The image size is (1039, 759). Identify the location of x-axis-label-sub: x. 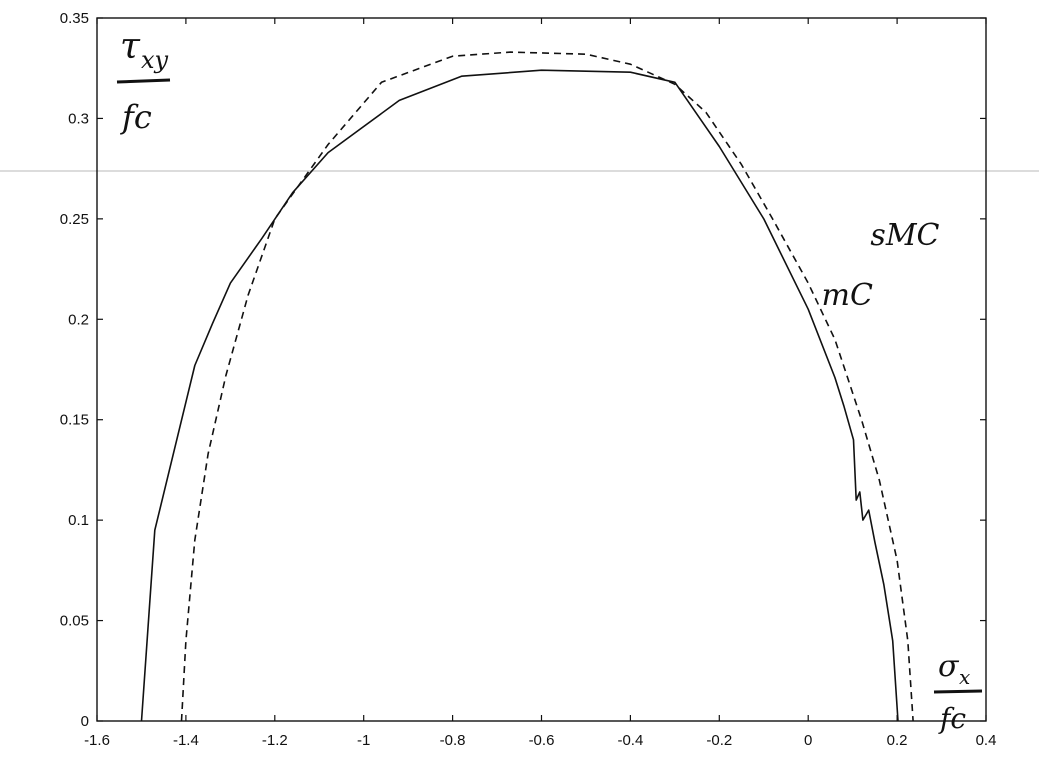
(964, 677).